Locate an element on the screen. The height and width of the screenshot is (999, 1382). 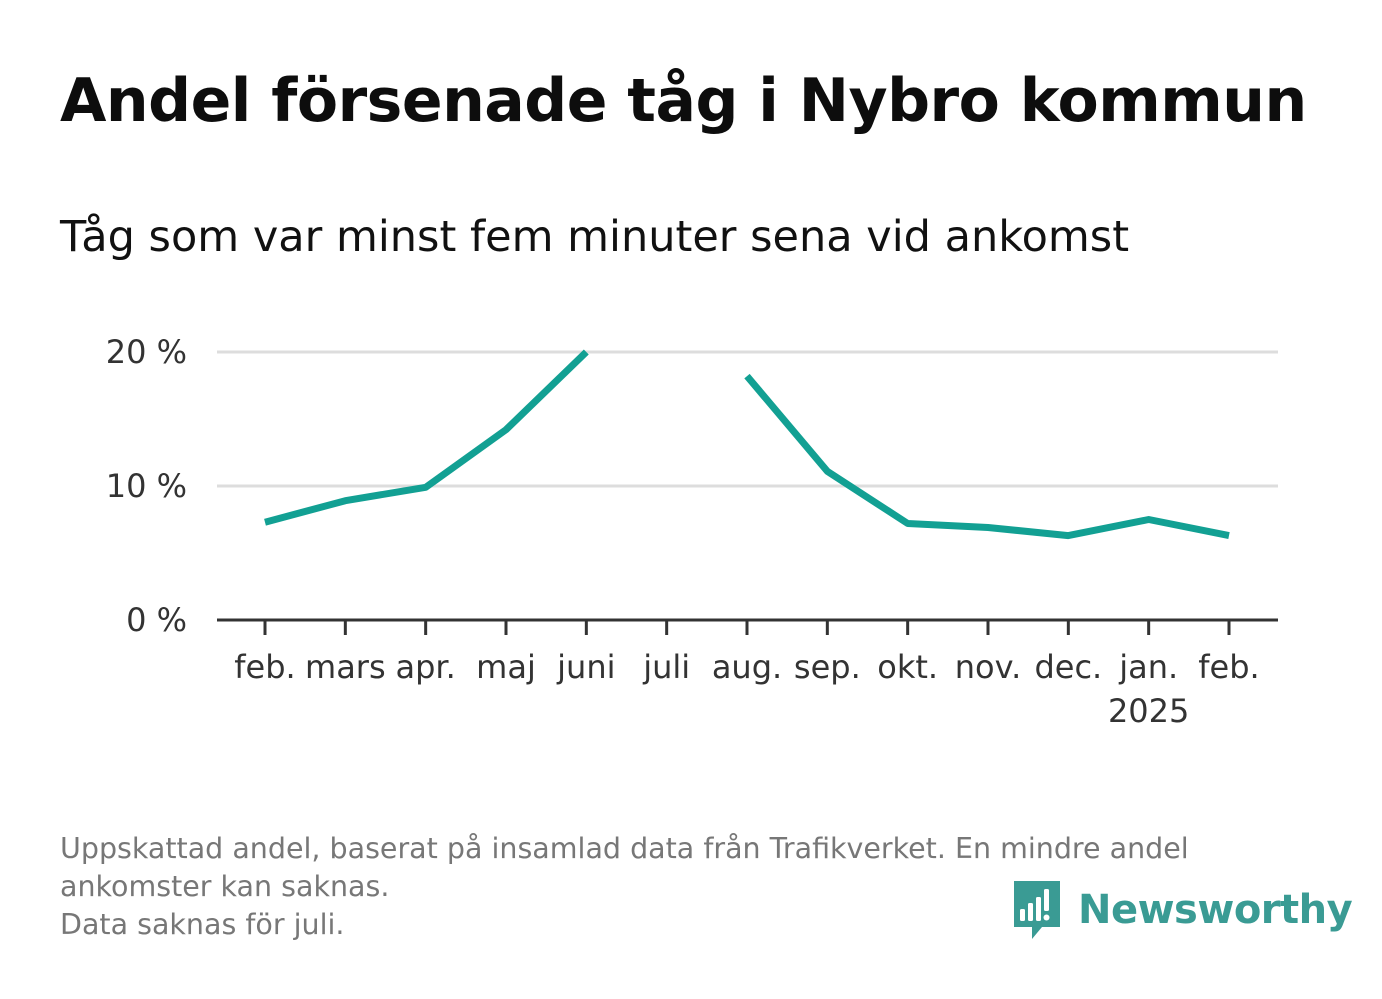
x-tick-label: apr. is located at coordinates (426, 667).